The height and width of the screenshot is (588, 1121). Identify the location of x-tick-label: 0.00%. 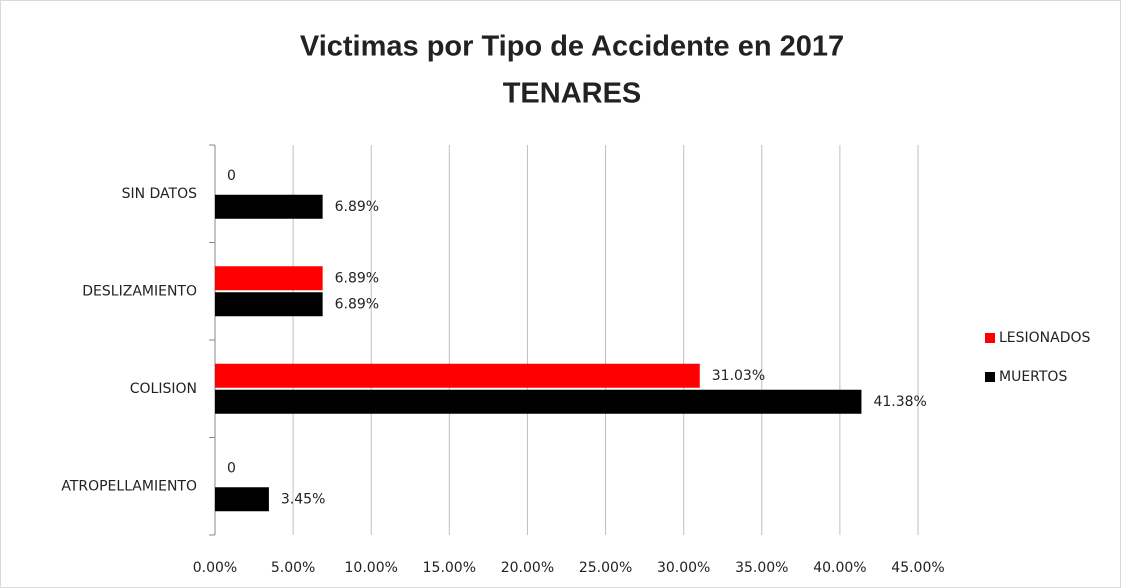
(215, 568).